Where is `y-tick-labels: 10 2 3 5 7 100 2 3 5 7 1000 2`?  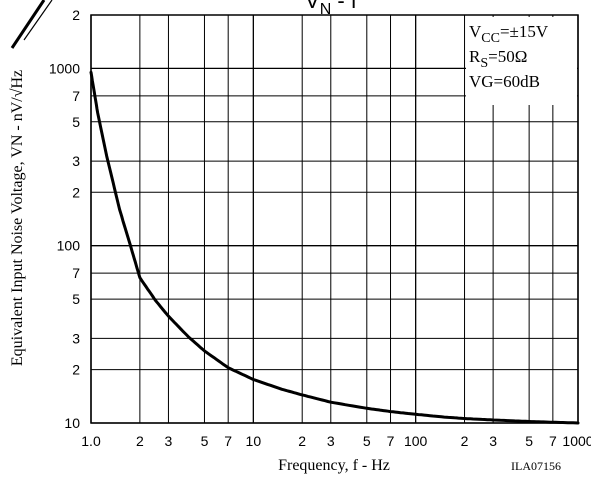
y-tick-labels: 10 2 3 5 7 100 2 3 5 7 1000 2 is located at coordinates (64, 219).